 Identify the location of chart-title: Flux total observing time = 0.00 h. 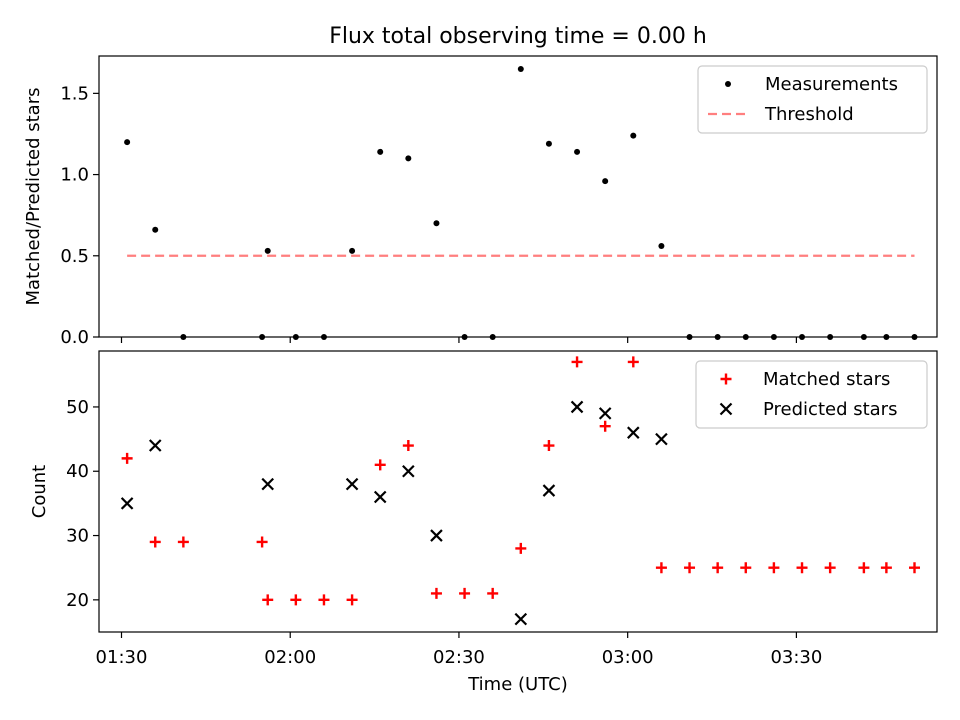
(518, 36).